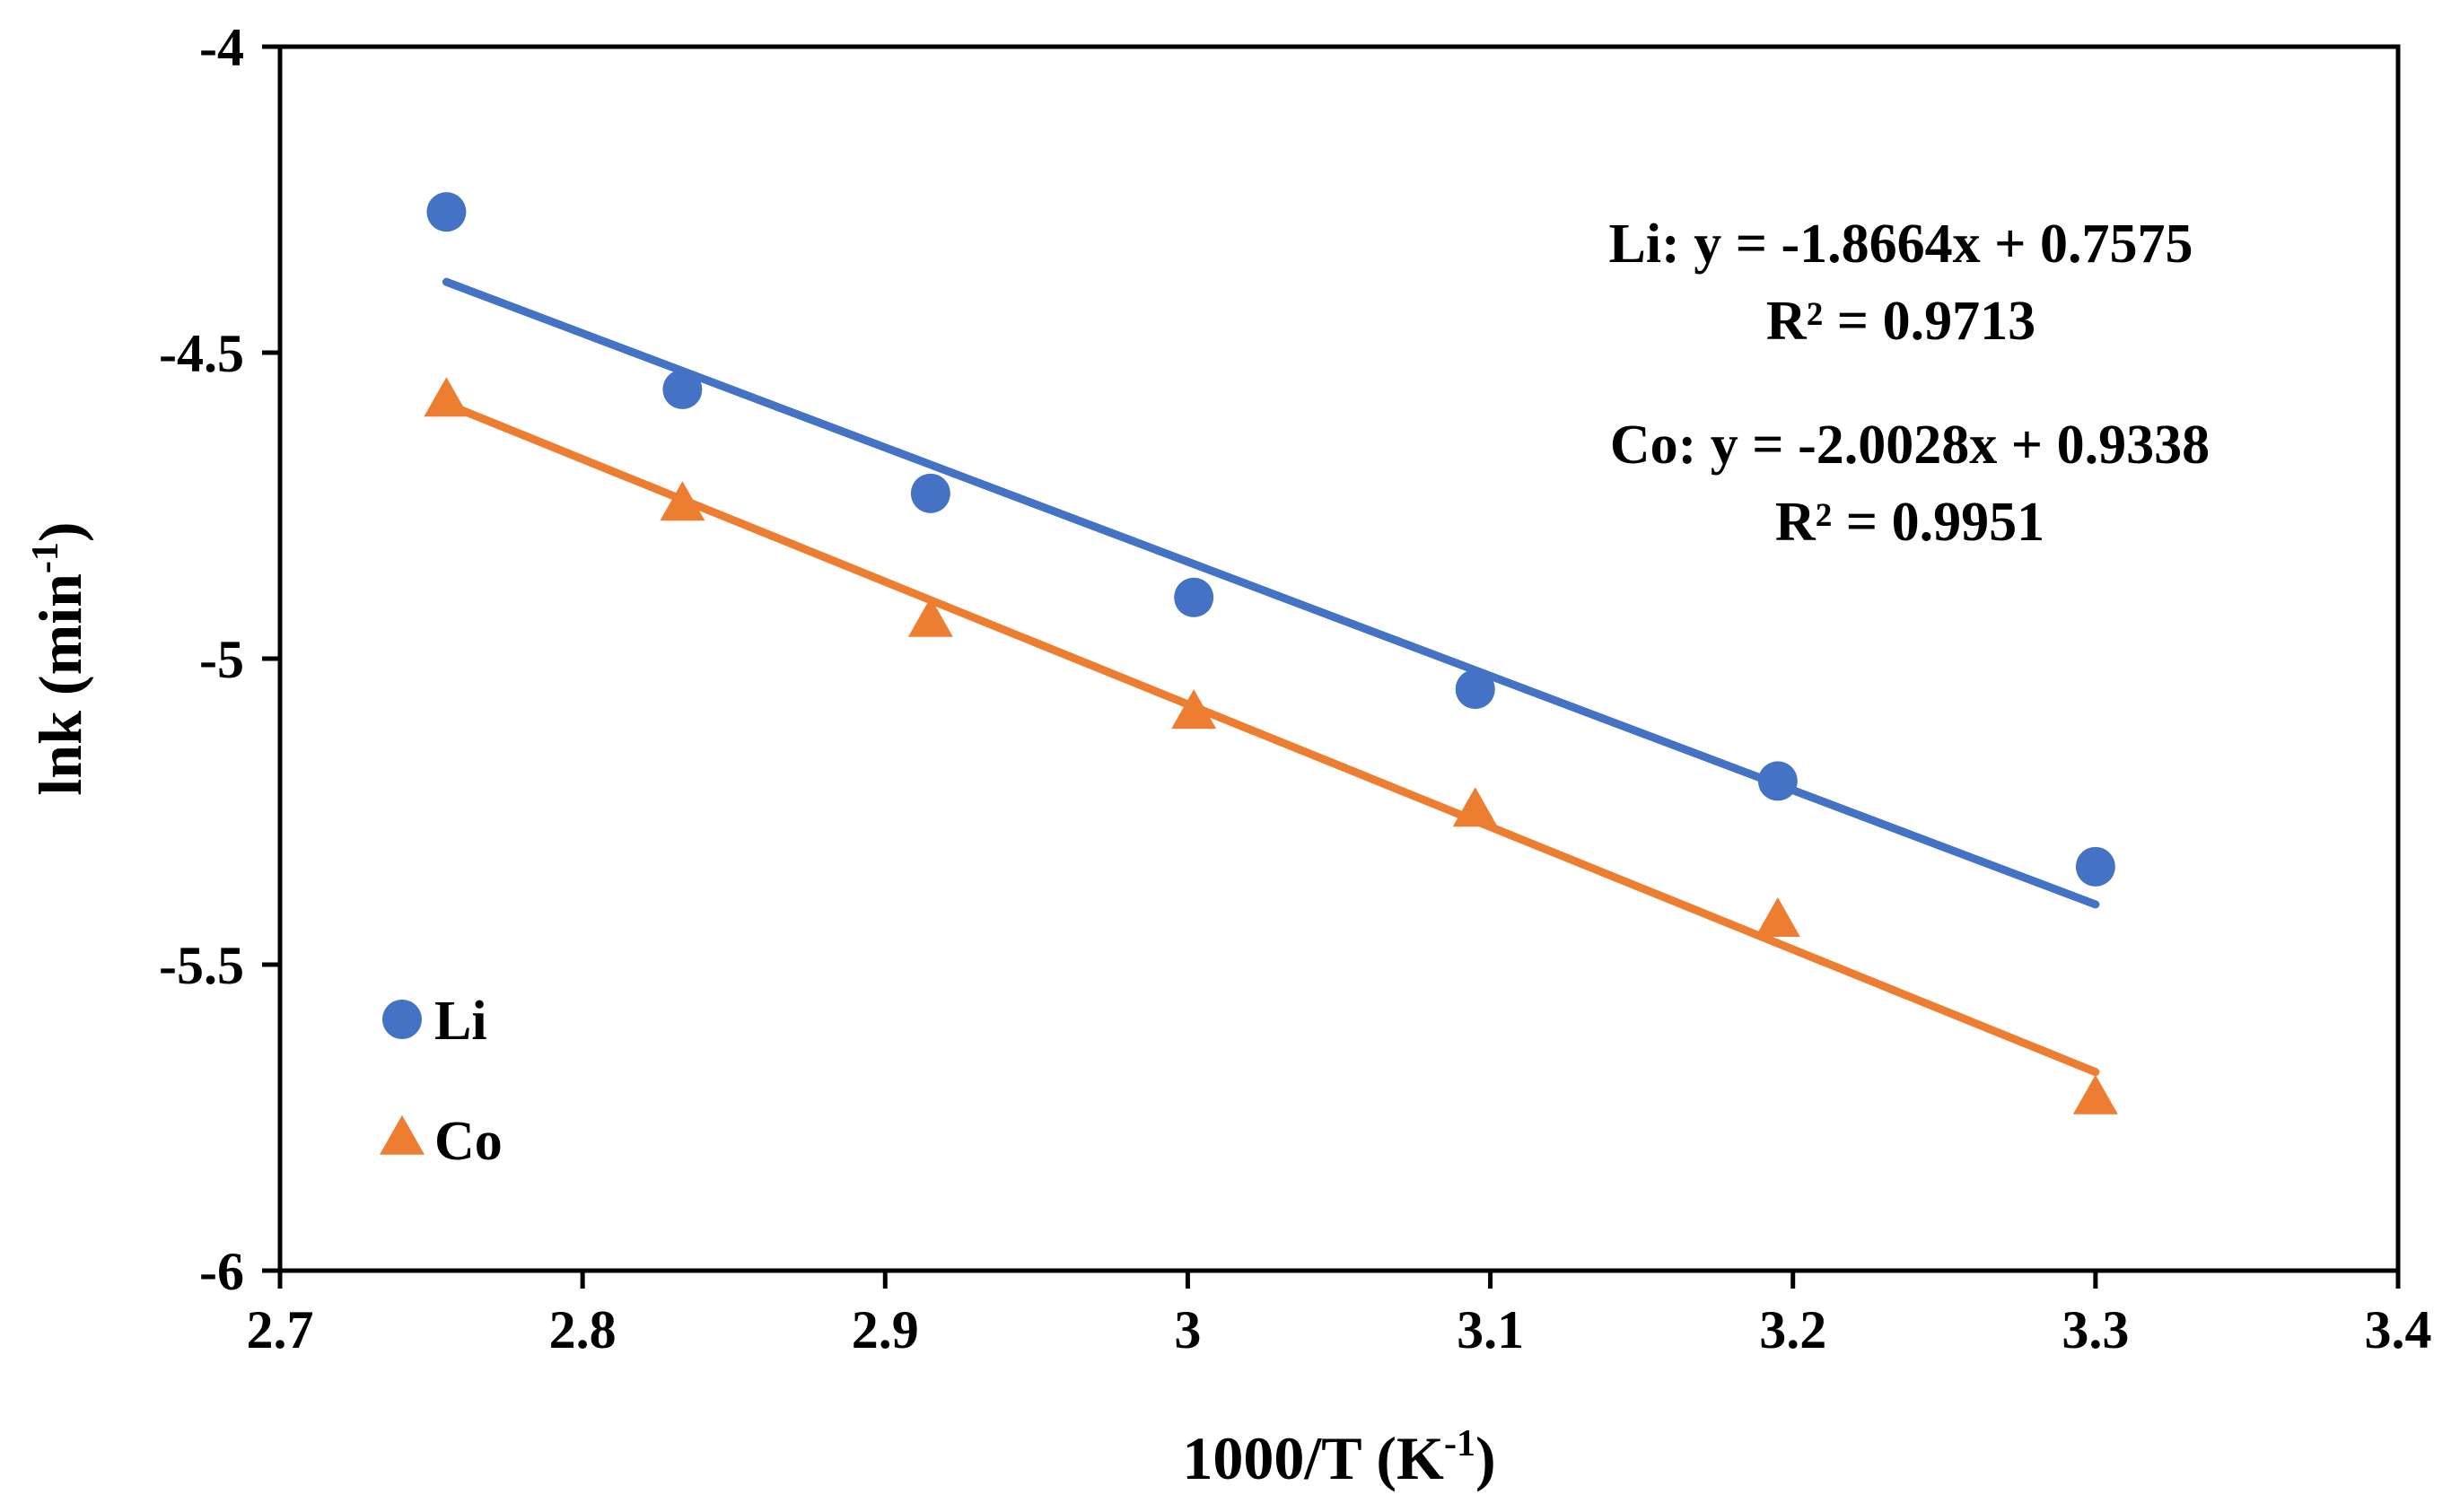 This screenshot has width=2460, height=1512. Describe the element at coordinates (221, 47) in the screenshot. I see `y-tick-label: -4` at that location.